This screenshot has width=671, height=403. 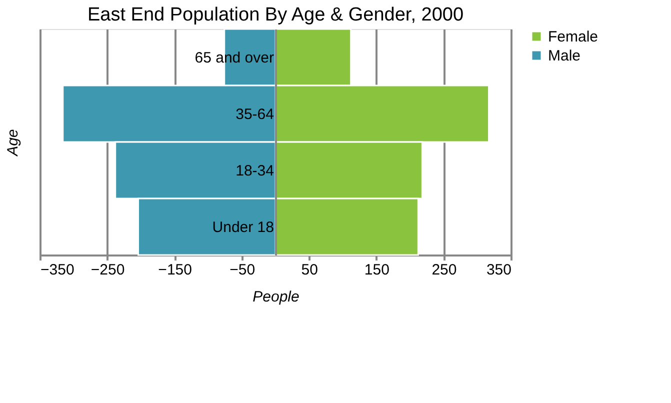 I want to click on x-tick-label: −250, so click(x=107, y=270).